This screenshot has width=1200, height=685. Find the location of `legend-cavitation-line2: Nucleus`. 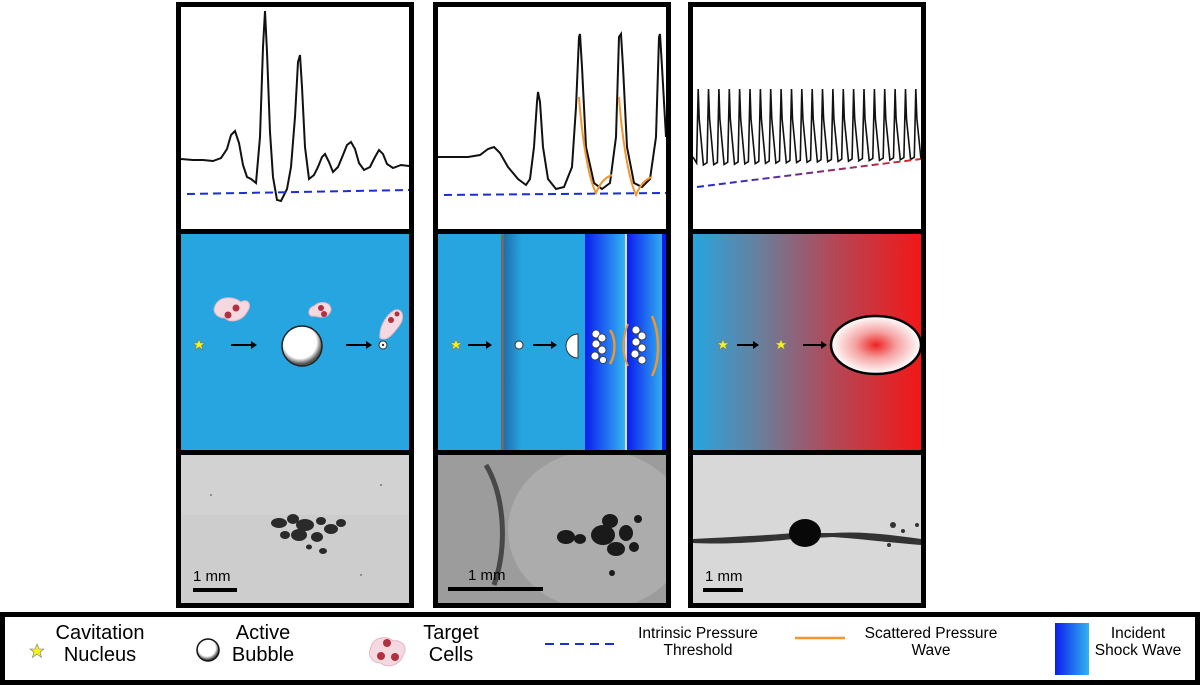

legend-cavitation-line2: Nucleus is located at coordinates (100, 655).